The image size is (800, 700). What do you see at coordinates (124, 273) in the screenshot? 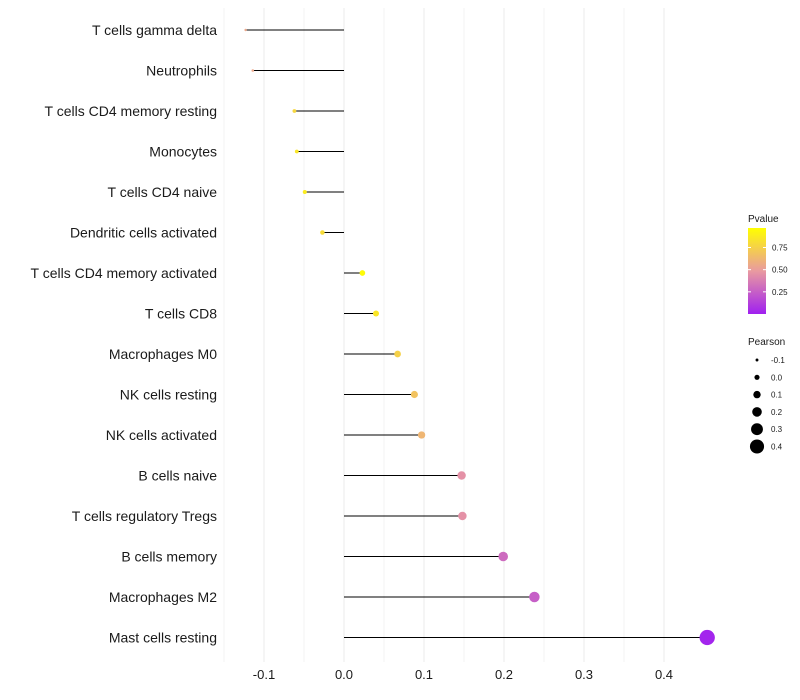
I see `category-label: T cells CD4 memory activated` at bounding box center [124, 273].